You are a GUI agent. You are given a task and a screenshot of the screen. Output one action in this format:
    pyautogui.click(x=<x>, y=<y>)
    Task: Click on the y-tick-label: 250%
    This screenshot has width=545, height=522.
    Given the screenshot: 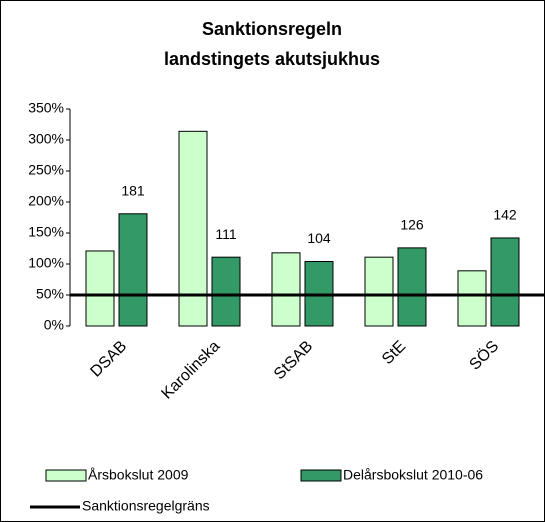 What is the action you would take?
    pyautogui.click(x=46, y=170)
    